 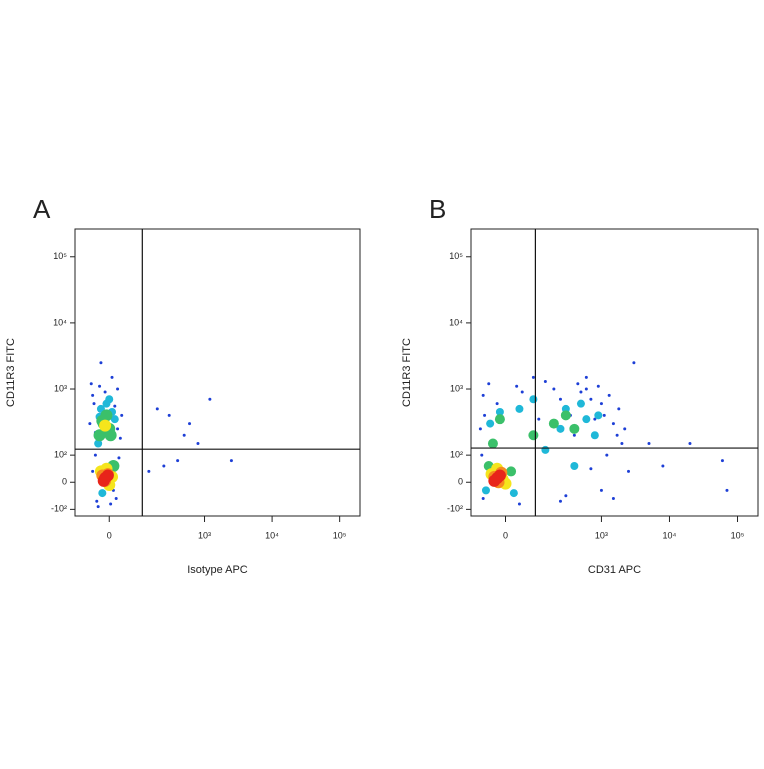 I want to click on y-tick-label: 10⁵, so click(x=60, y=256).